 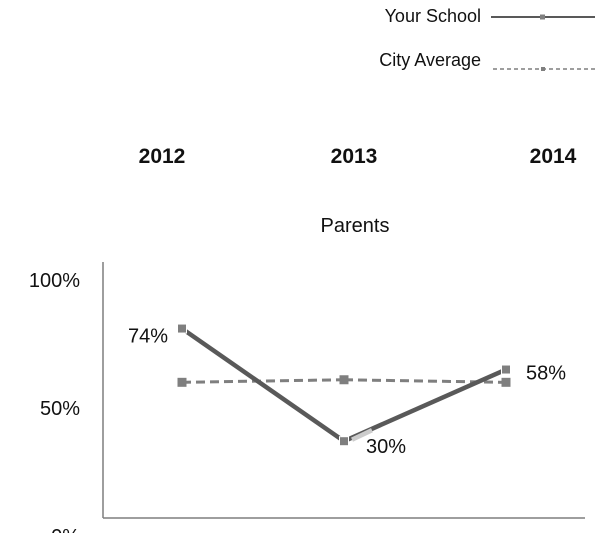 I want to click on legend-label-city-average: City Average, so click(x=430, y=60).